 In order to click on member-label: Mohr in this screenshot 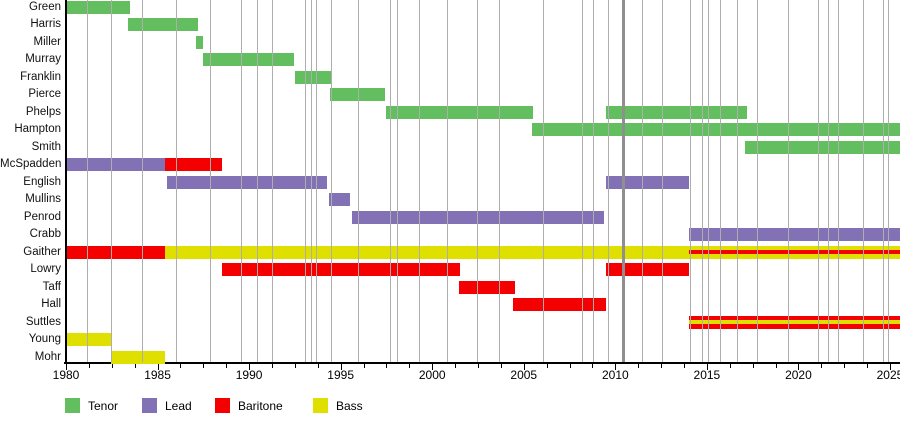, I will do `click(47, 356)`.